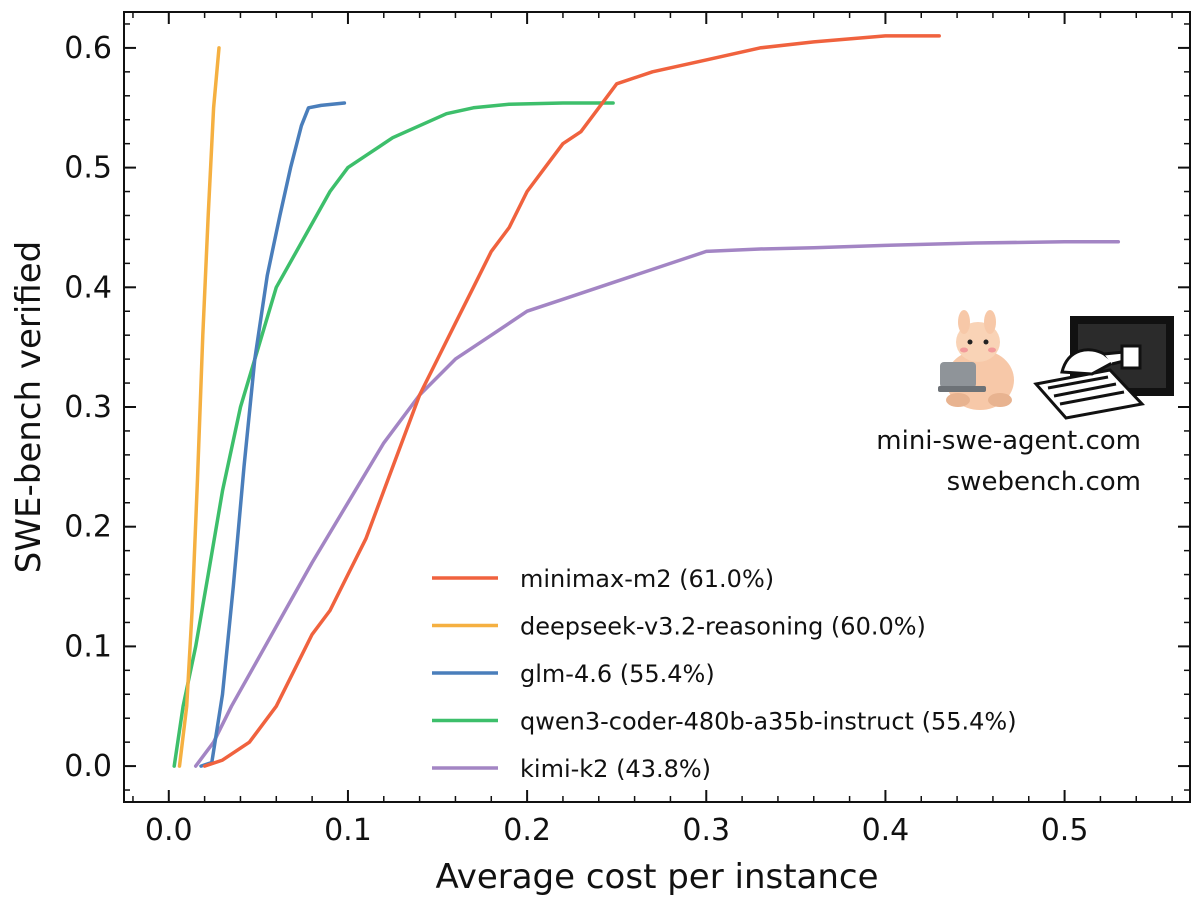 The height and width of the screenshot is (904, 1200). What do you see at coordinates (1103, 368) in the screenshot?
I see `hand-keyboard-icon` at bounding box center [1103, 368].